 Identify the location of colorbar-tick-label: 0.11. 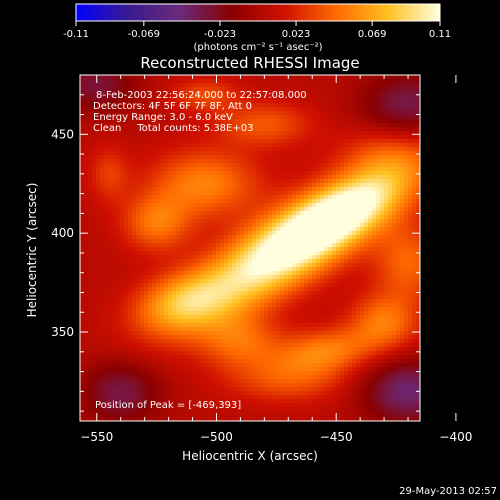
(440, 34).